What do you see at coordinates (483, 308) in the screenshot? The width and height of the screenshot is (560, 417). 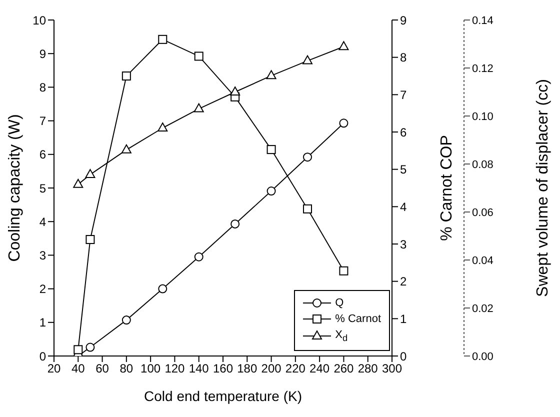 I see `y3-tick-label: 0.02` at bounding box center [483, 308].